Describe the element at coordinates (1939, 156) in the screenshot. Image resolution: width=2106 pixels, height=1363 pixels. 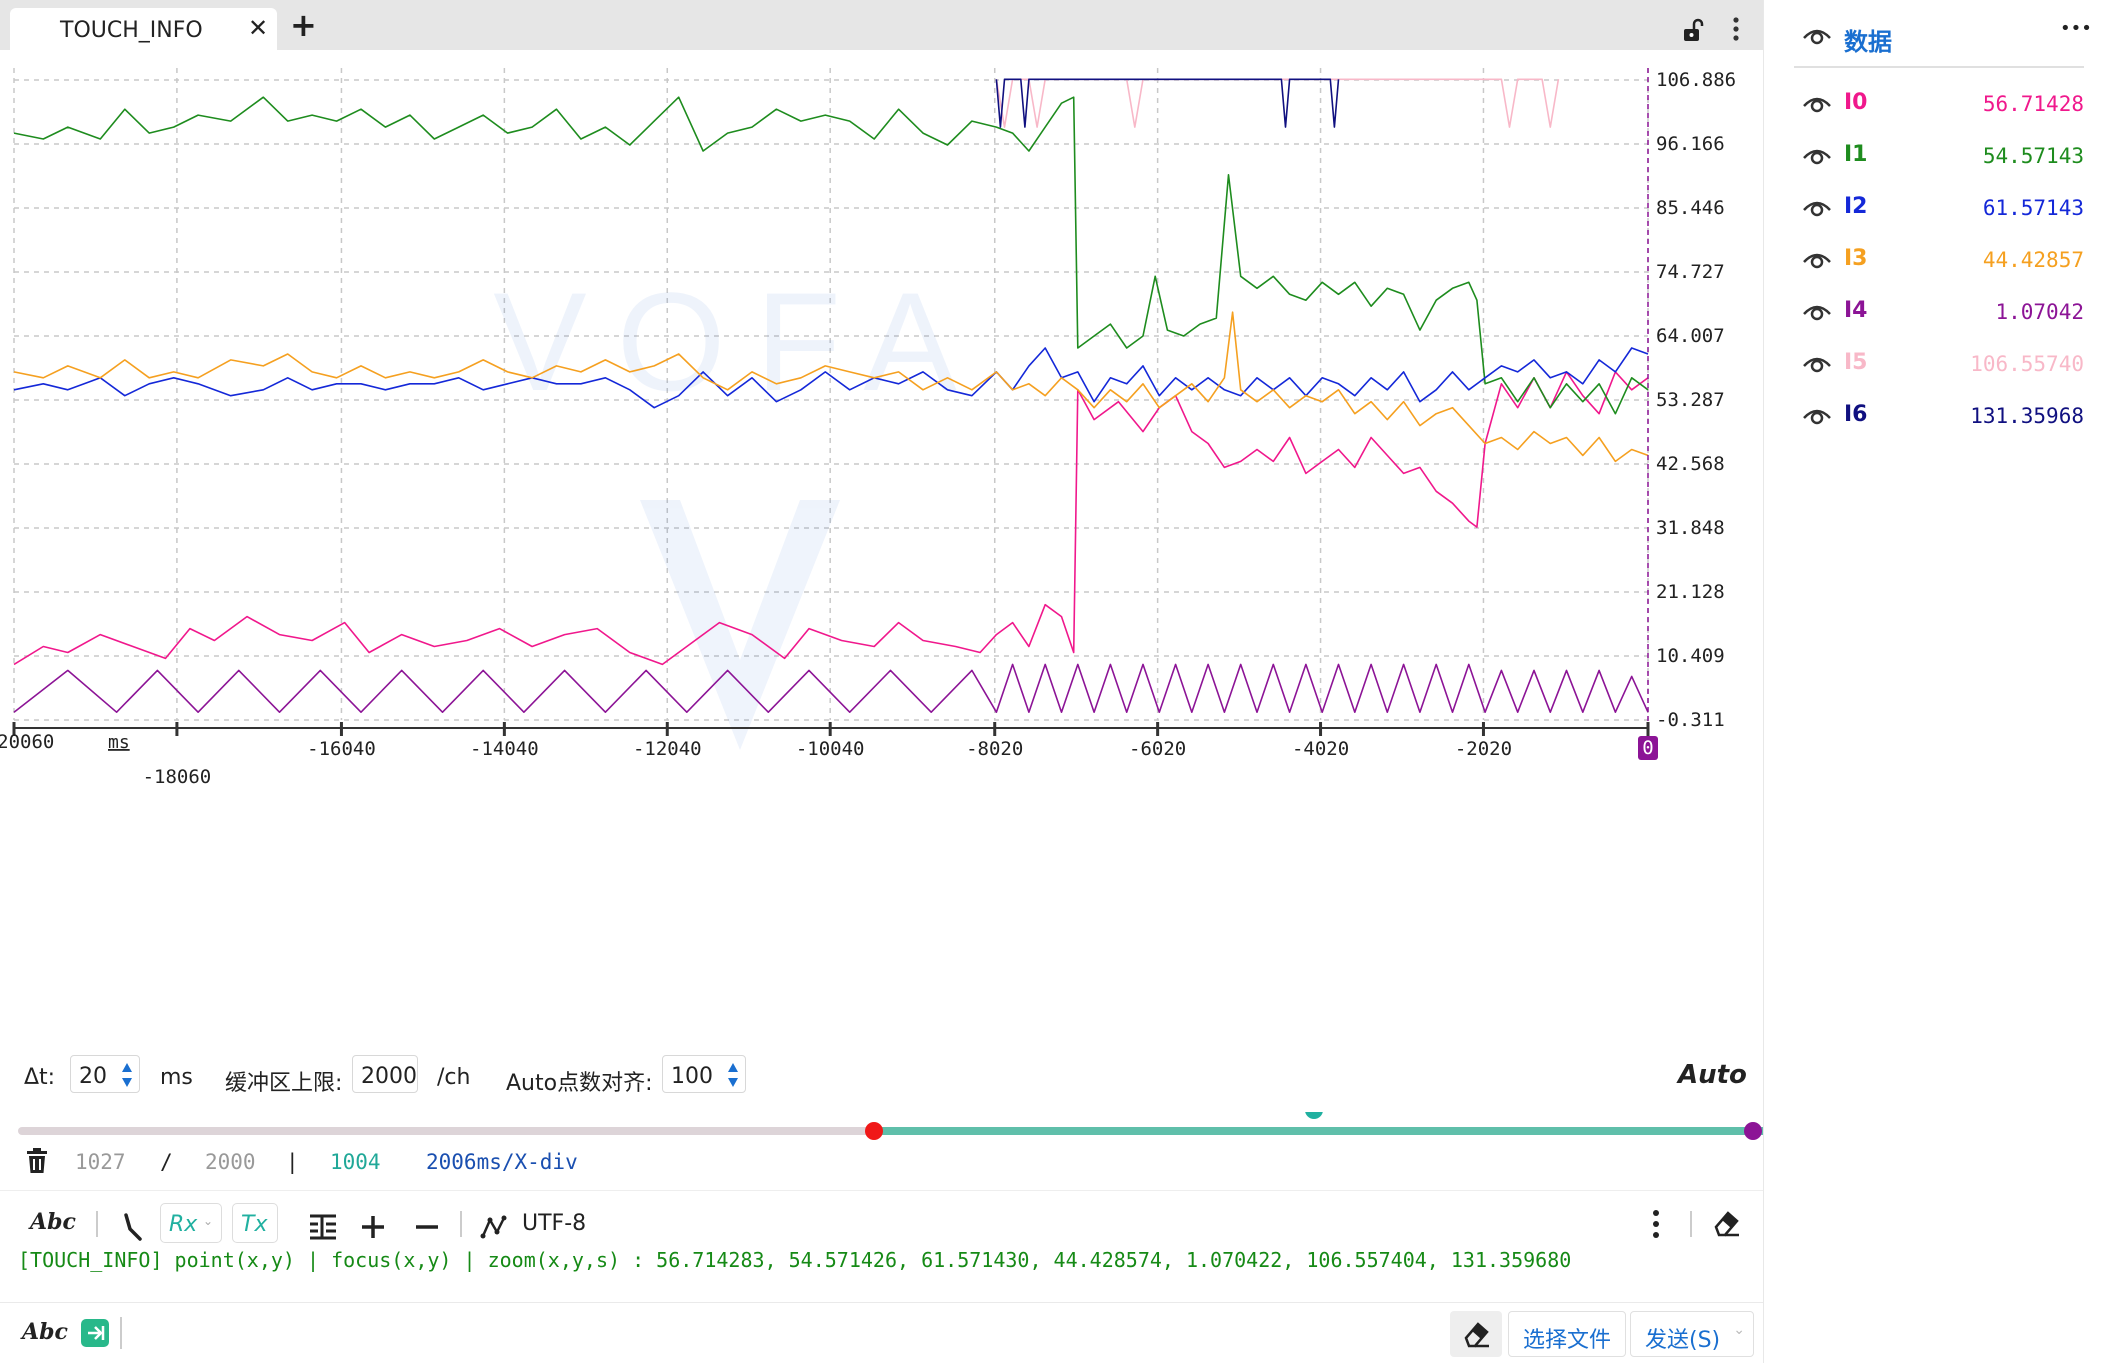
I see `channel-row: I1 54.57143` at that location.